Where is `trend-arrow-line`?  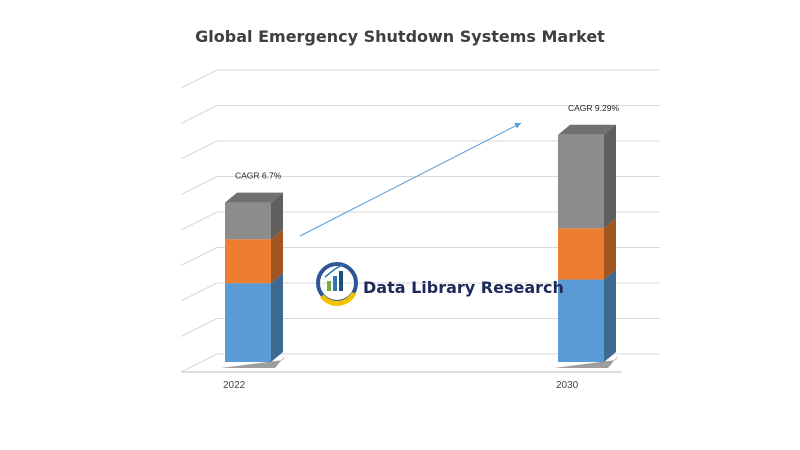 trend-arrow-line is located at coordinates (410, 179).